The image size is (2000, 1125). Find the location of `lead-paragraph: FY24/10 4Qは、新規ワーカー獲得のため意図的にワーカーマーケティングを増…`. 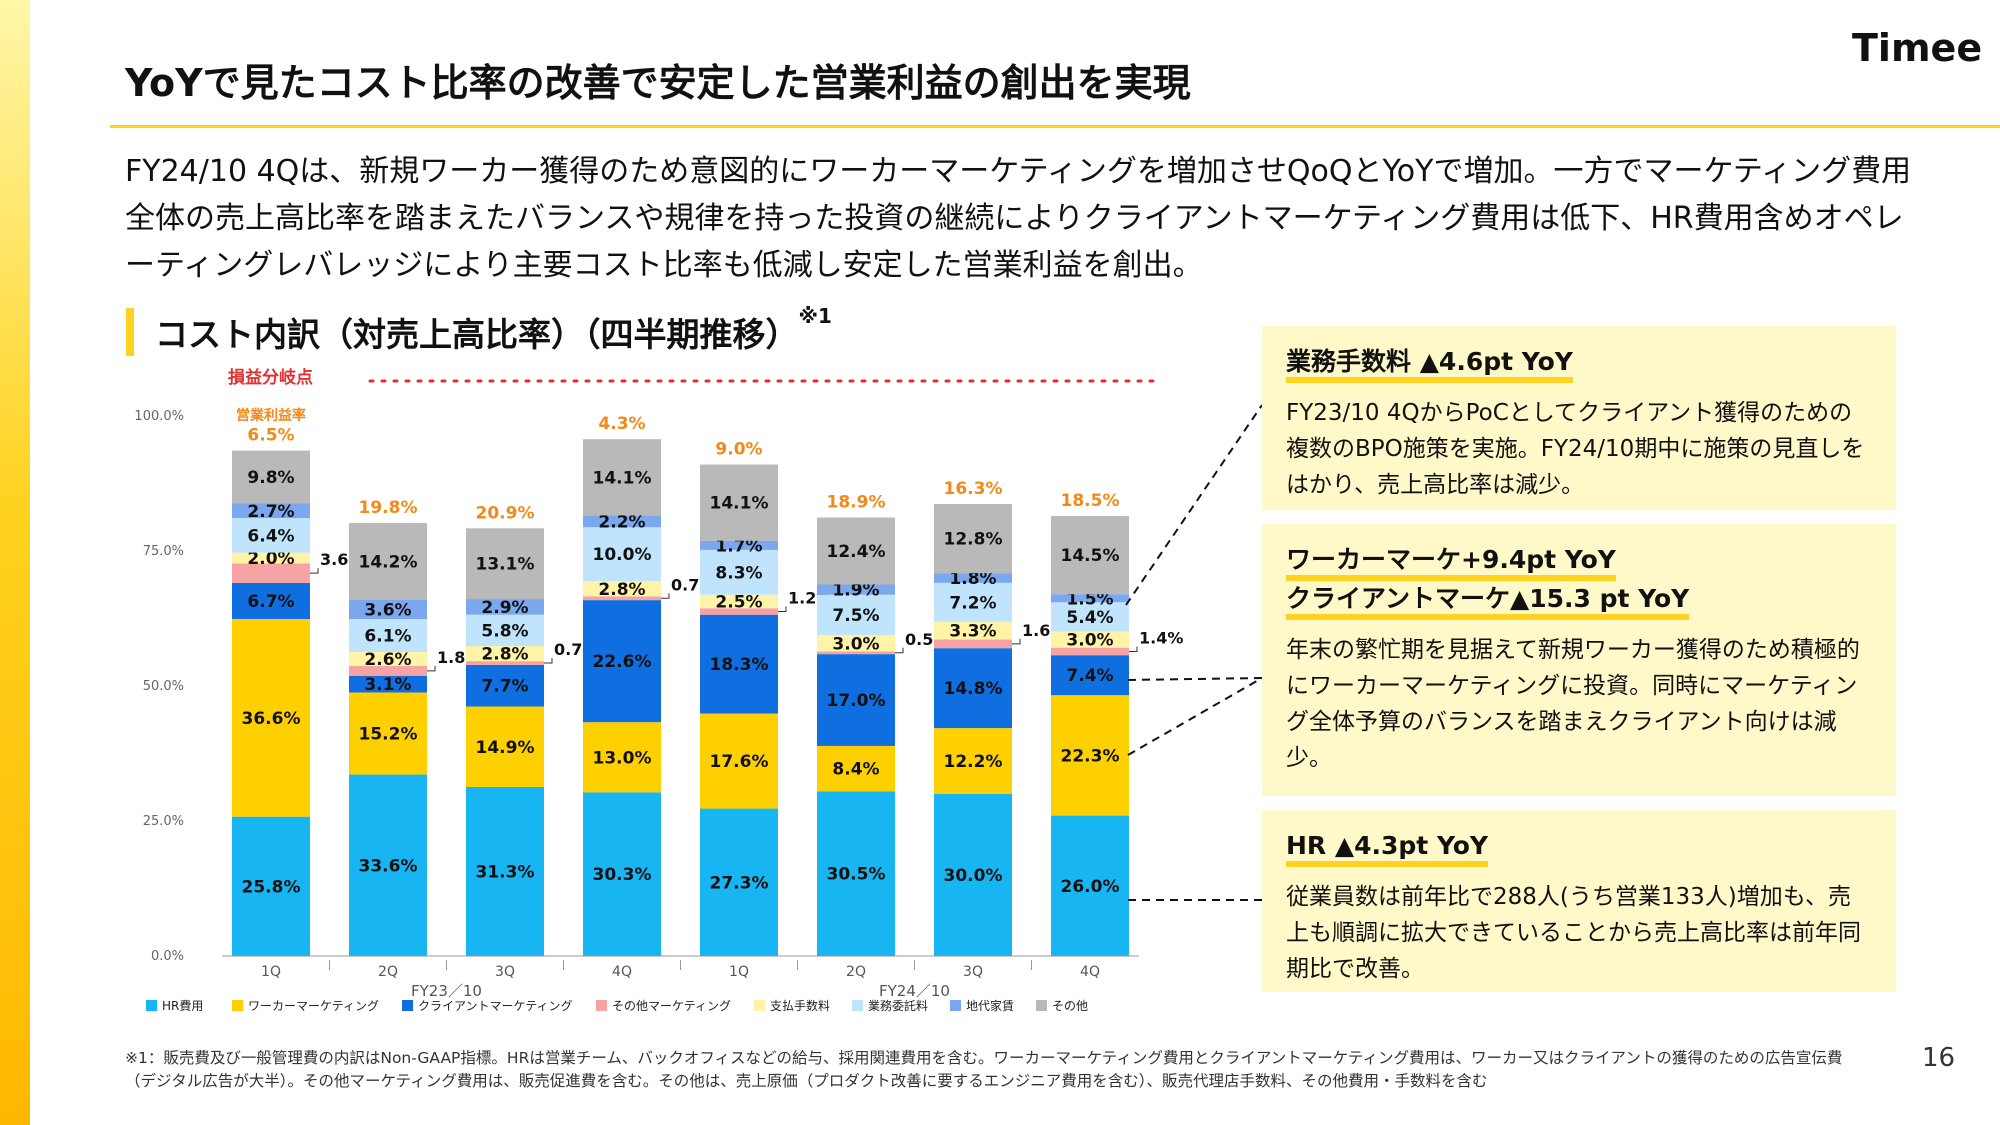

lead-paragraph: FY24/10 4Qは、新規ワーカー獲得のため意図的にワーカーマーケティングを増… is located at coordinates (1018, 218).